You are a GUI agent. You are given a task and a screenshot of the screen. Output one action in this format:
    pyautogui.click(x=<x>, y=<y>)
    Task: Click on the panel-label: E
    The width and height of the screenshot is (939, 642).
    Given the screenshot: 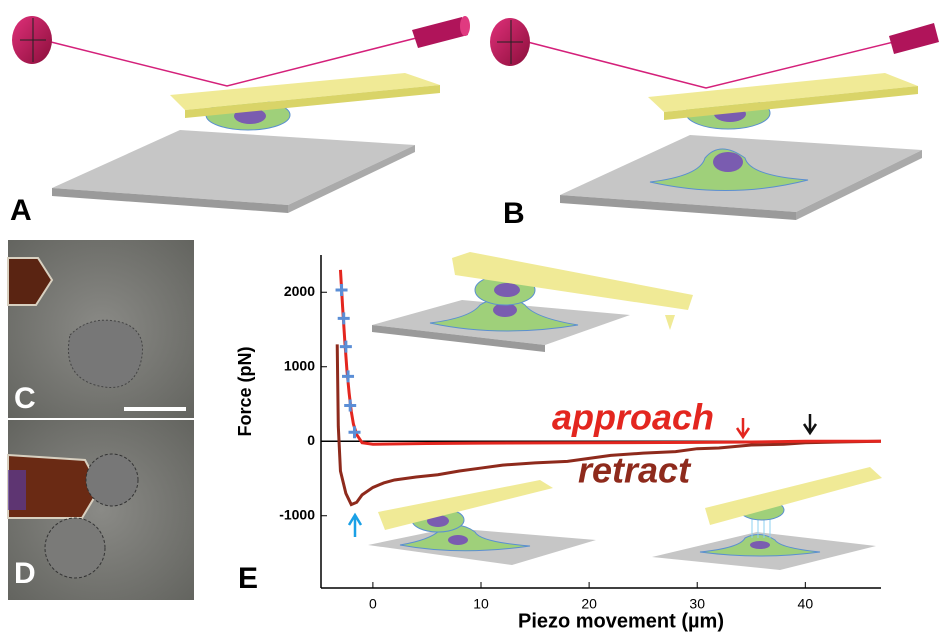 What is the action you would take?
    pyautogui.click(x=248, y=578)
    